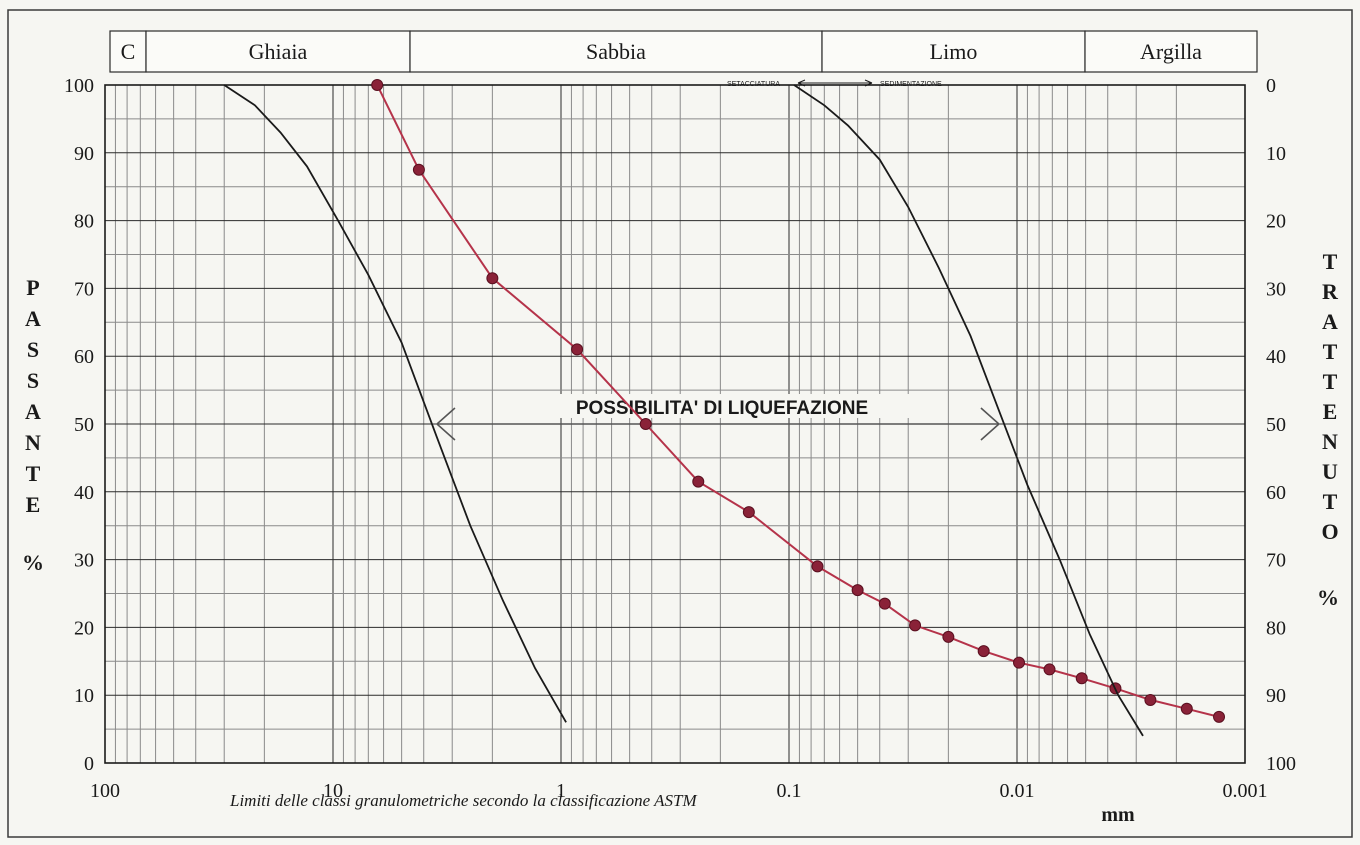 This screenshot has width=1360, height=845. Describe the element at coordinates (84, 357) in the screenshot. I see `y-tick-label: 60` at that location.